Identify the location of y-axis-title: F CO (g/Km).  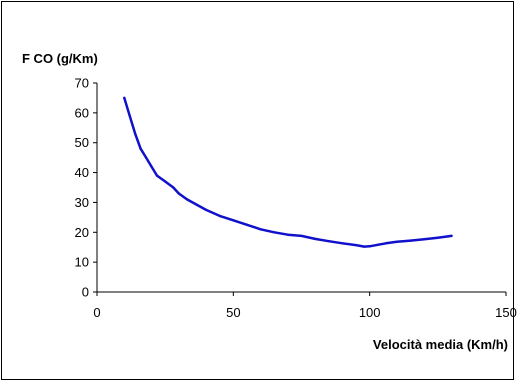
(60, 58).